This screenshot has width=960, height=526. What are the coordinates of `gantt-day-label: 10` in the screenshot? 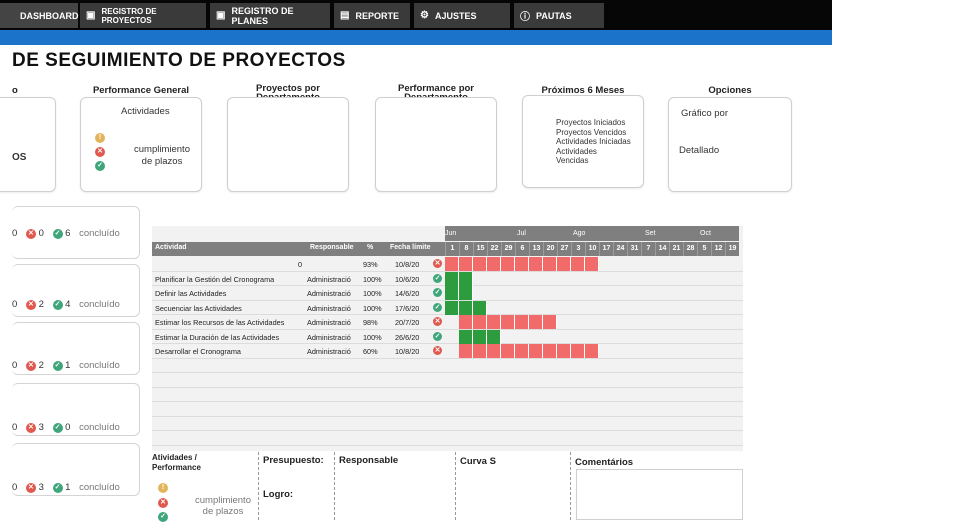 It's located at (592, 249).